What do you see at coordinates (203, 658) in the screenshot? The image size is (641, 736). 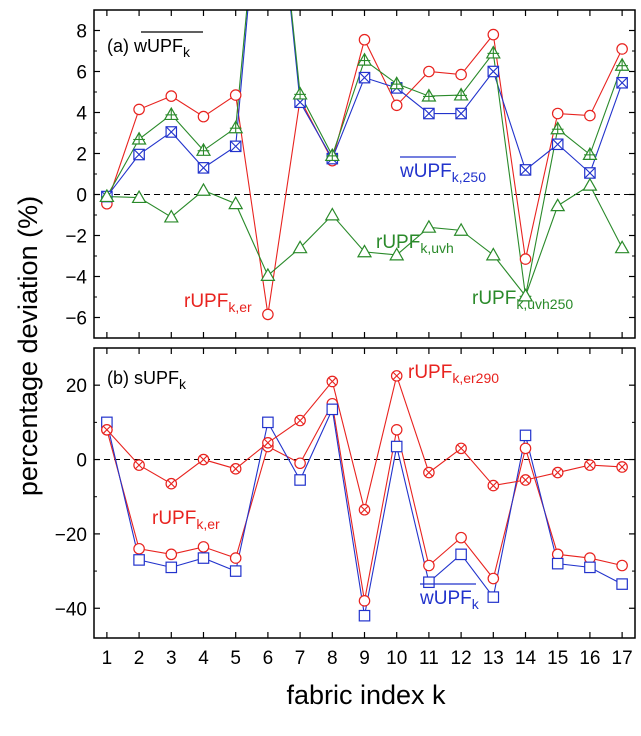 I see `x-tick-label: 4` at bounding box center [203, 658].